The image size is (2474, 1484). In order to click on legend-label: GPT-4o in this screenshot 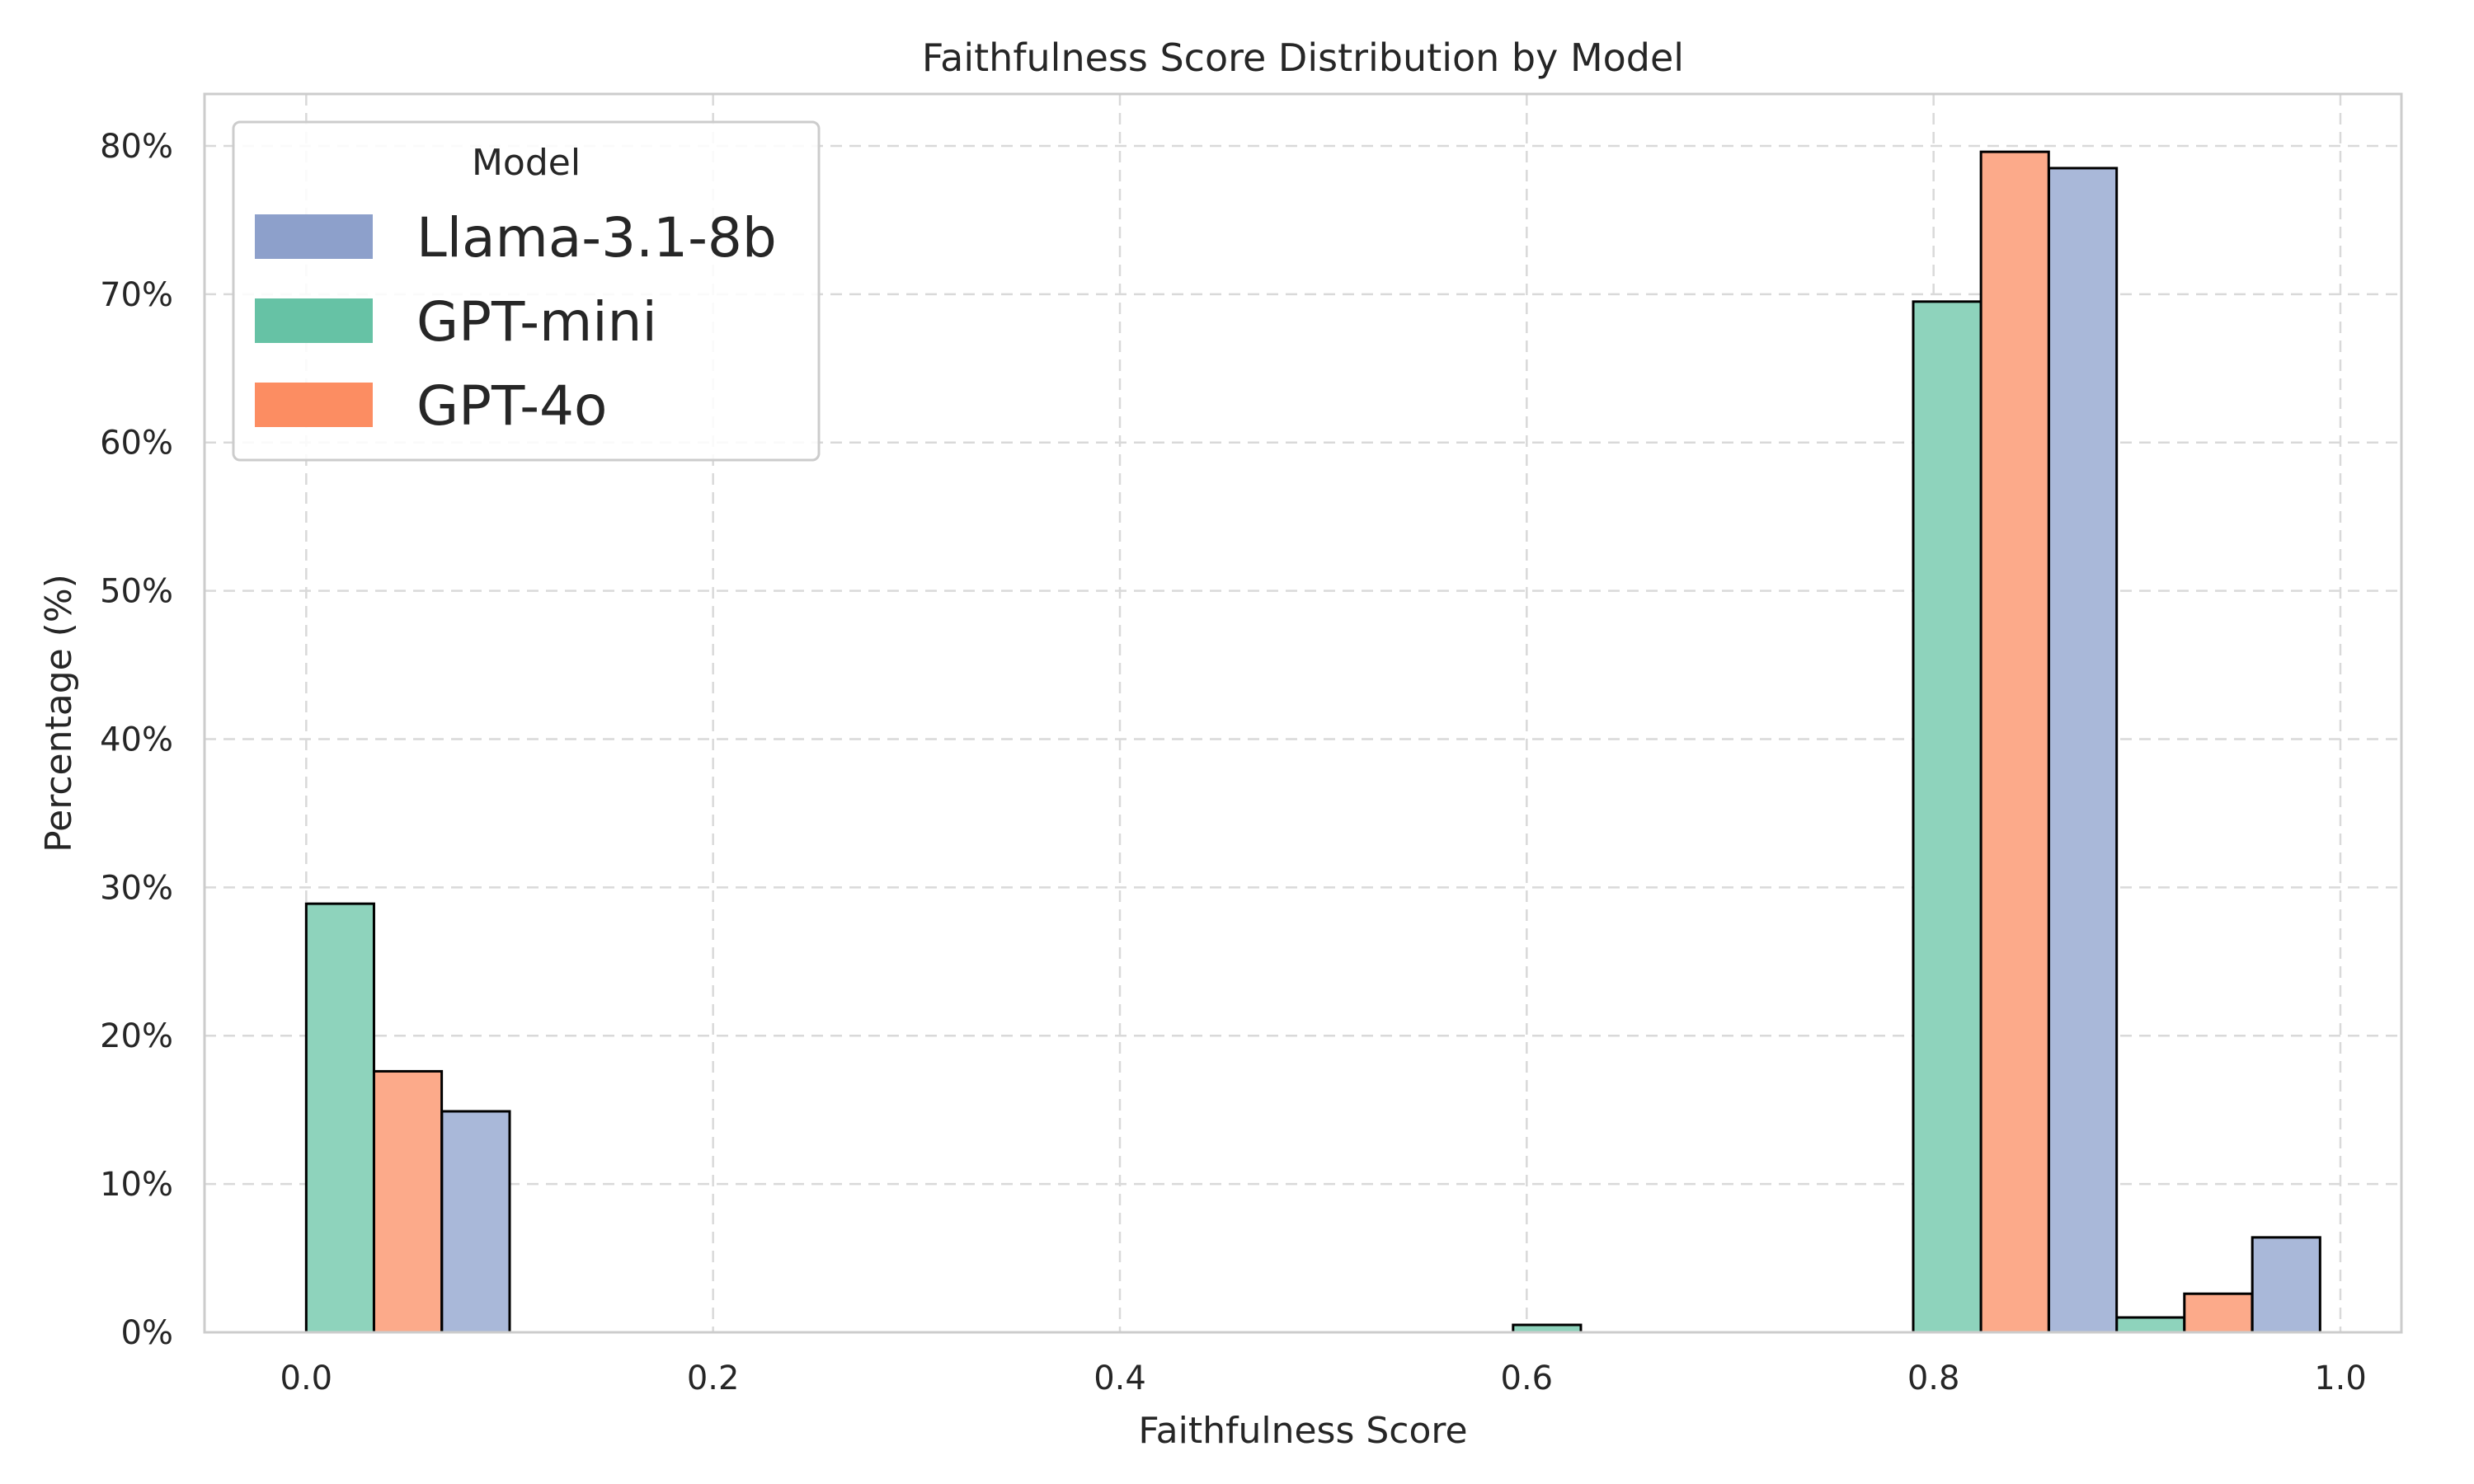, I will do `click(511, 406)`.